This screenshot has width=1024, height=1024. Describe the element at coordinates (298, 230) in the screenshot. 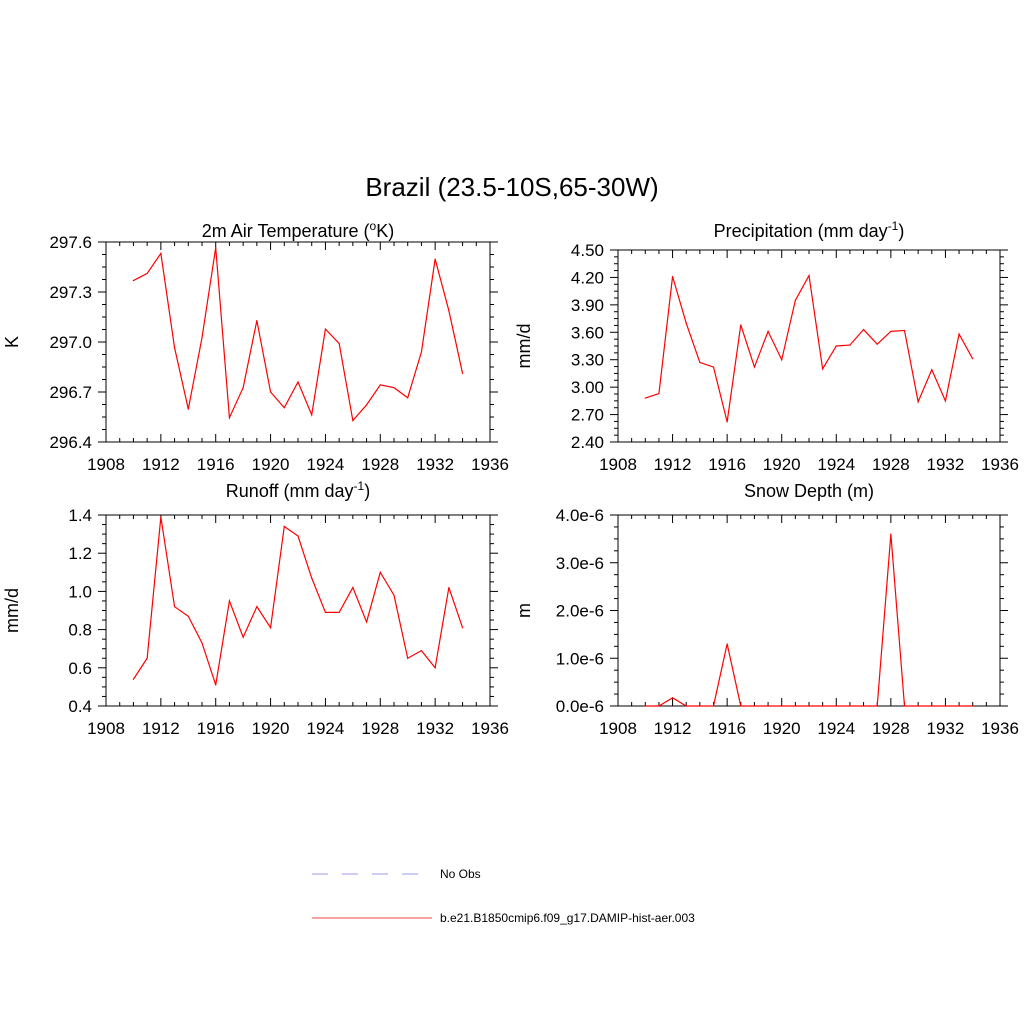

I see `panel-title: 2m Air Temperature (oK)` at that location.